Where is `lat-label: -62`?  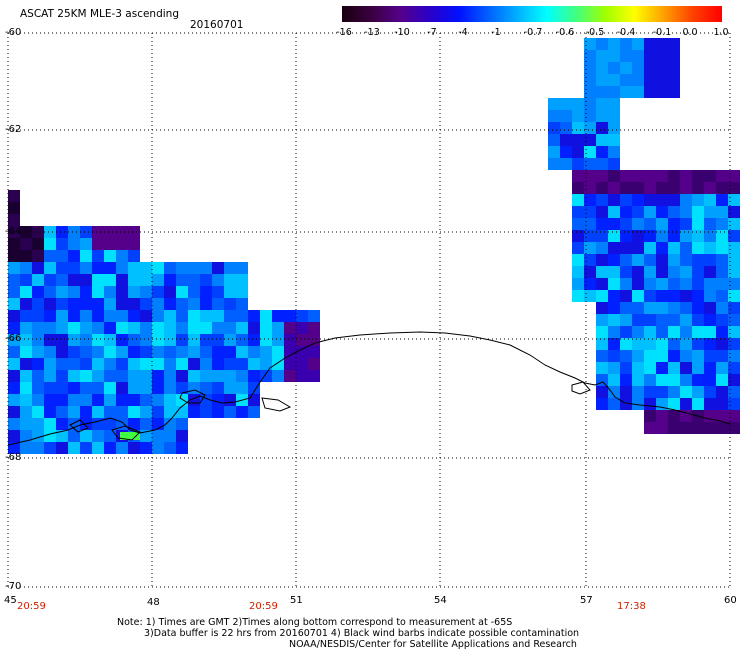
lat-label: -62 is located at coordinates (13, 129).